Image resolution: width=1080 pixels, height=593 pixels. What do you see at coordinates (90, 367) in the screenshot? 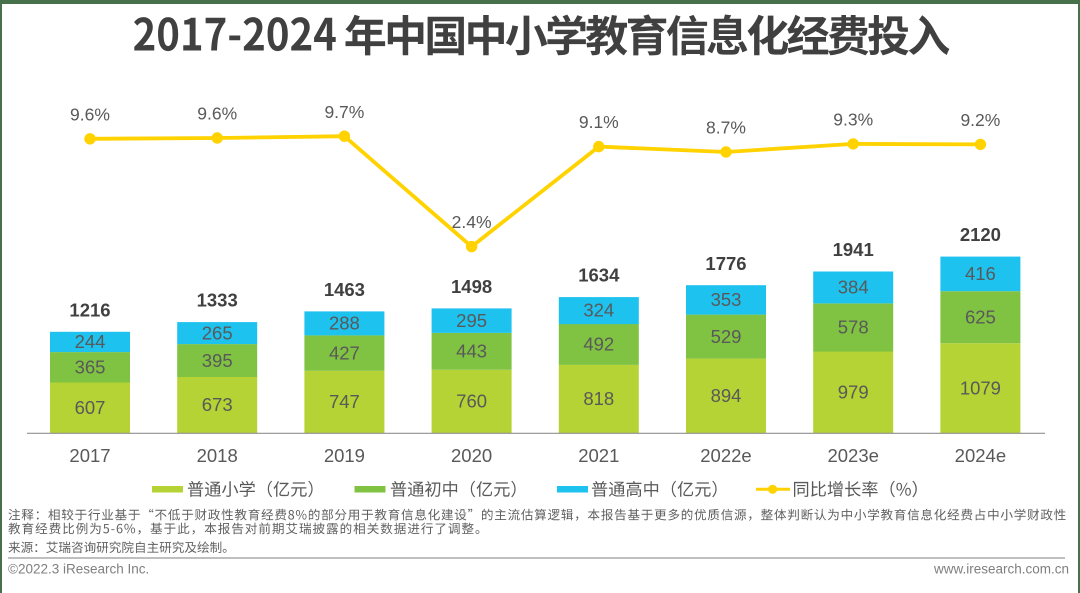
I see `svg-text: 365` at bounding box center [90, 367].